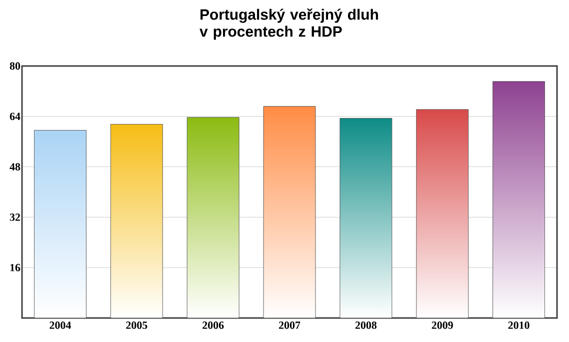 Image resolution: width=569 pixels, height=342 pixels. What do you see at coordinates (213, 325) in the screenshot?
I see `x-tick-label: 2006` at bounding box center [213, 325].